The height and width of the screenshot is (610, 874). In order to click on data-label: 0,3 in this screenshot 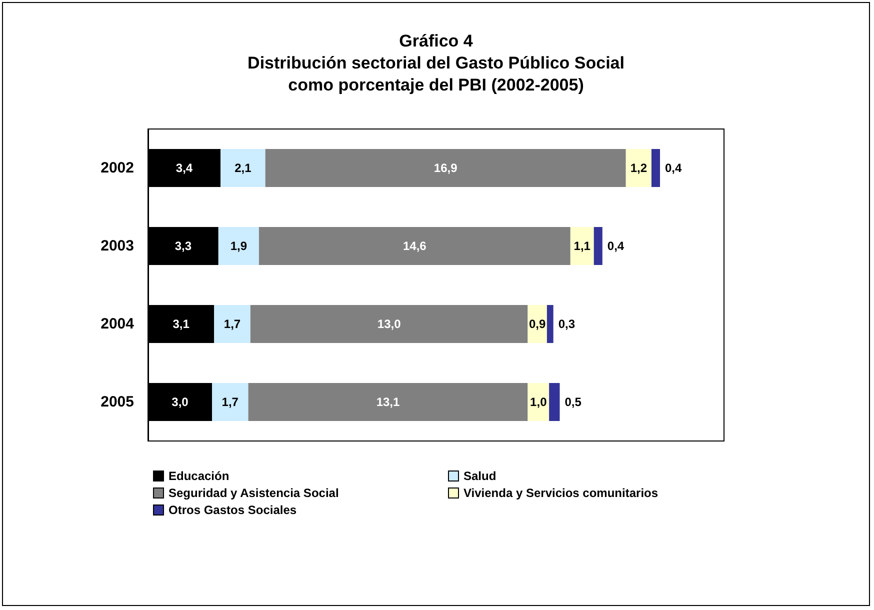, I will do `click(567, 324)`.